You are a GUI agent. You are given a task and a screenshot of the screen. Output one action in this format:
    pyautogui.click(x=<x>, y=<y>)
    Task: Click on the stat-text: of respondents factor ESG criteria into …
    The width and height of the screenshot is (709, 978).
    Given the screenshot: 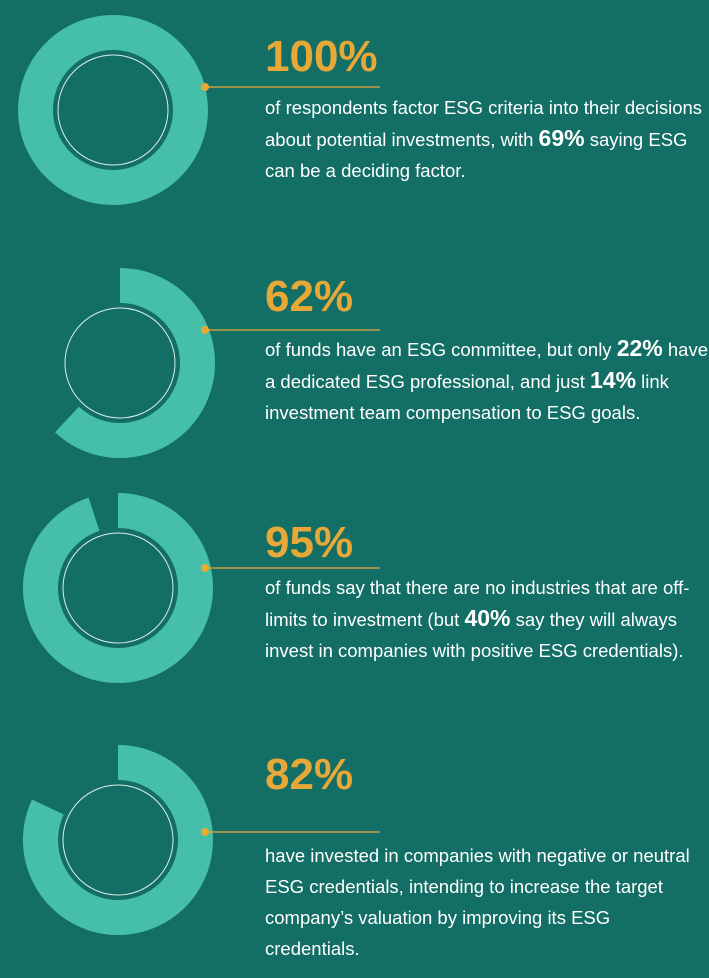 What is the action you would take?
    pyautogui.click(x=487, y=139)
    